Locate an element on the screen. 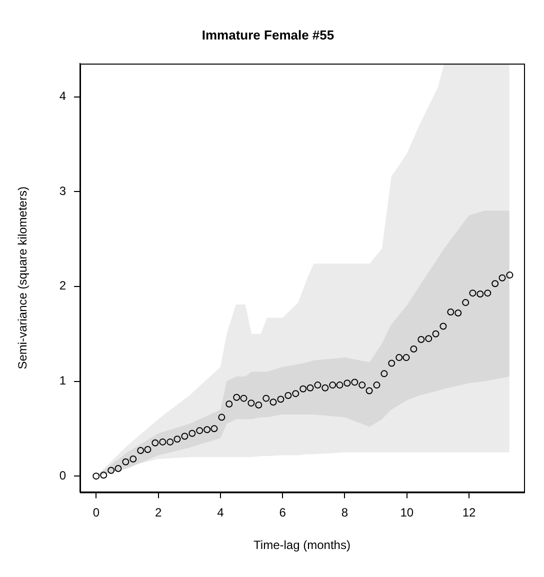 This screenshot has height=577, width=544. y-tick-label: 3 is located at coordinates (62, 191).